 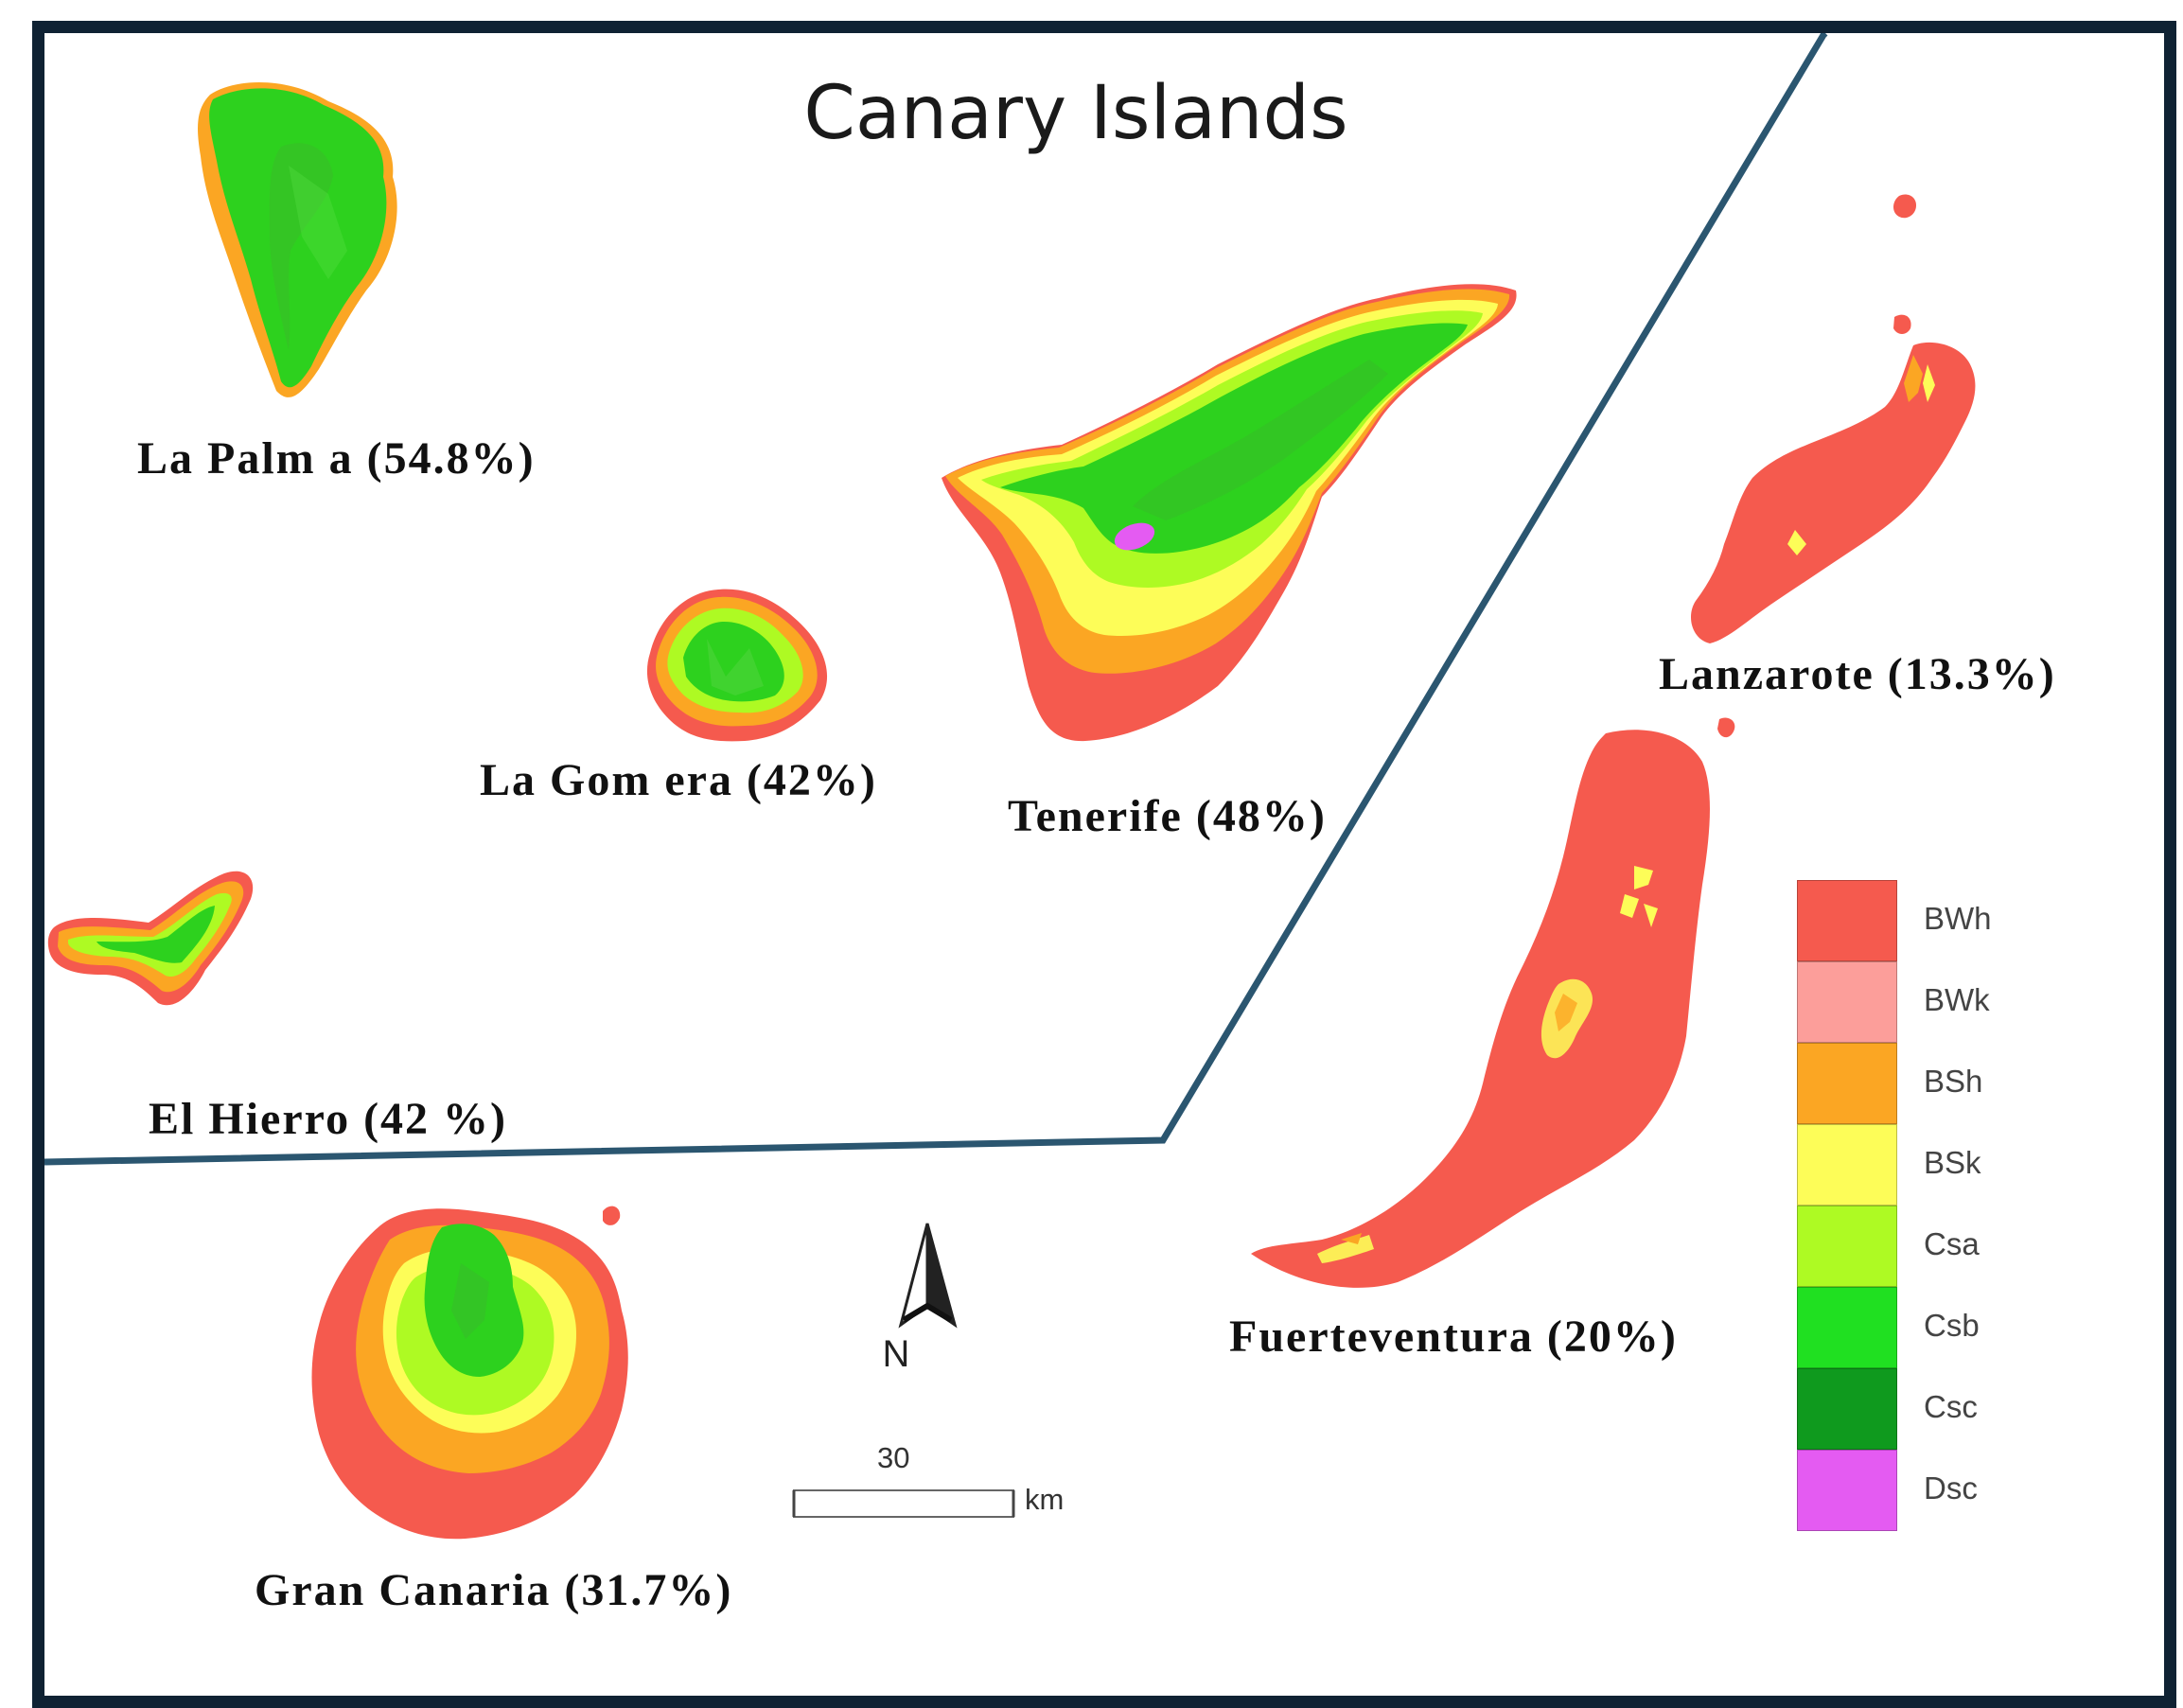 I want to click on island-fuerteventura, so click(x=1493, y=1002).